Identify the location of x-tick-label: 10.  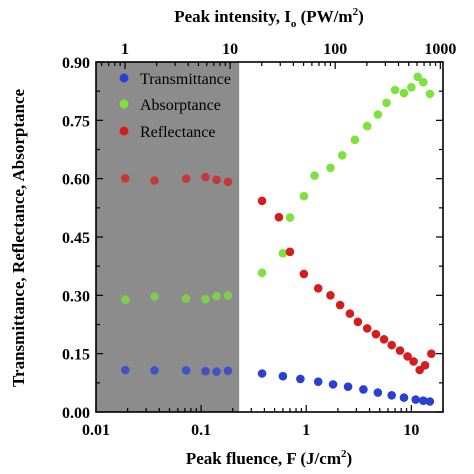
(411, 430).